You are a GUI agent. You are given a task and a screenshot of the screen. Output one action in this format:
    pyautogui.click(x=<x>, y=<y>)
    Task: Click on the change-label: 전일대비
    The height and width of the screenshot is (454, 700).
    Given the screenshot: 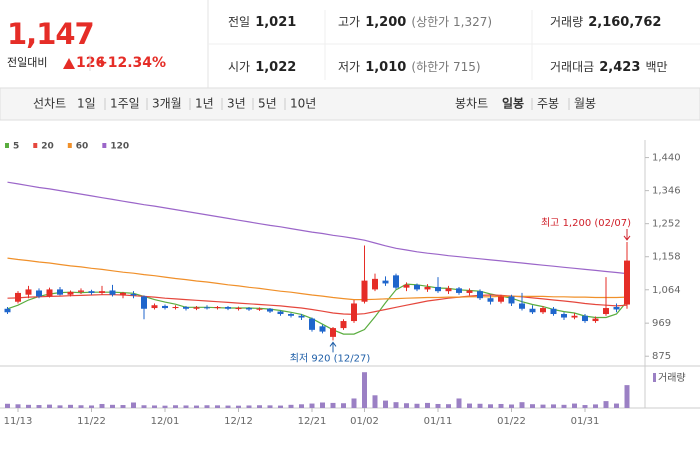 What is the action you would take?
    pyautogui.click(x=27, y=62)
    